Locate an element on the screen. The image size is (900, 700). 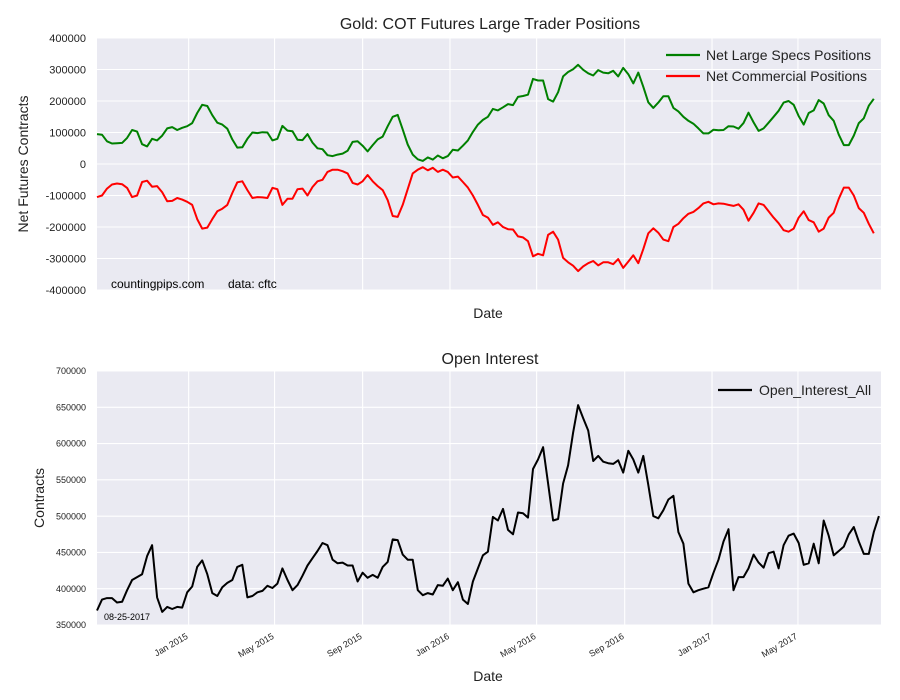
top-chart-title: Gold: COT Futures Large Trader Positions is located at coordinates (490, 24).